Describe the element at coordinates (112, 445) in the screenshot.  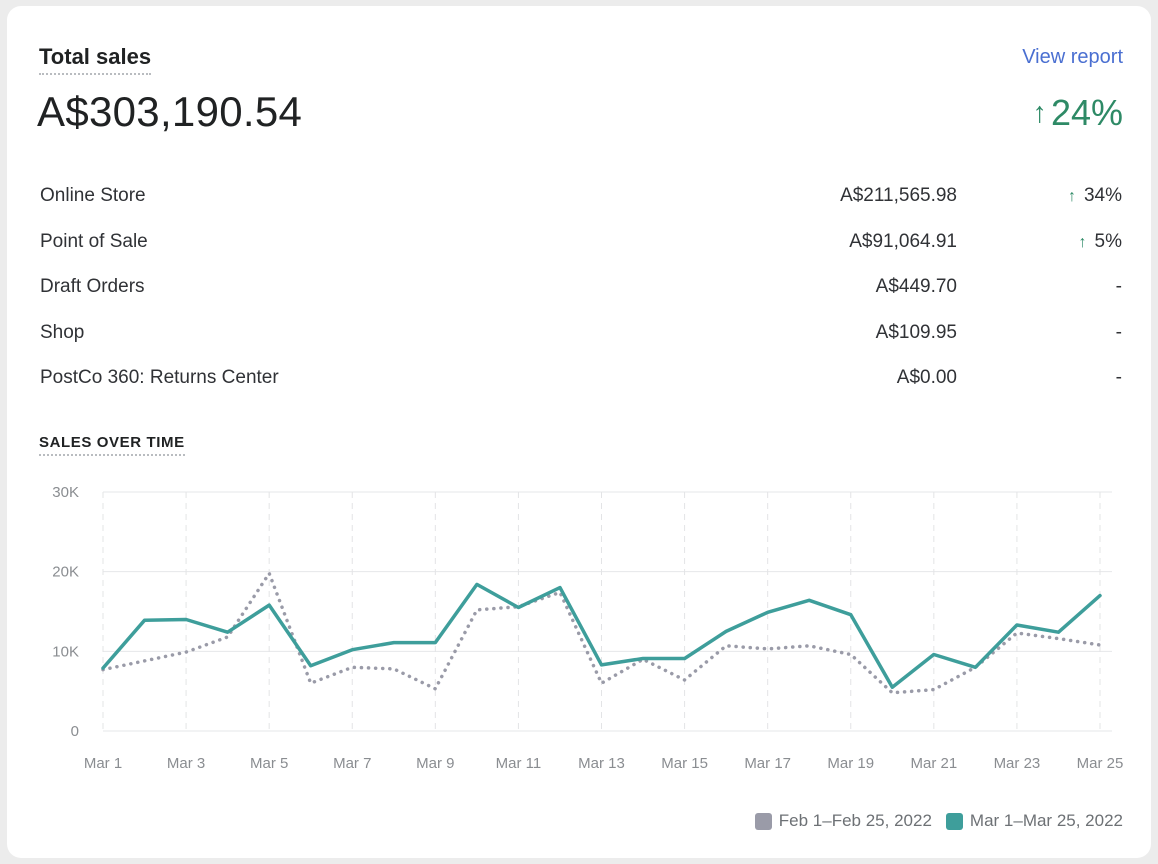
I see `chart-title: SALES OVER TIME` at that location.